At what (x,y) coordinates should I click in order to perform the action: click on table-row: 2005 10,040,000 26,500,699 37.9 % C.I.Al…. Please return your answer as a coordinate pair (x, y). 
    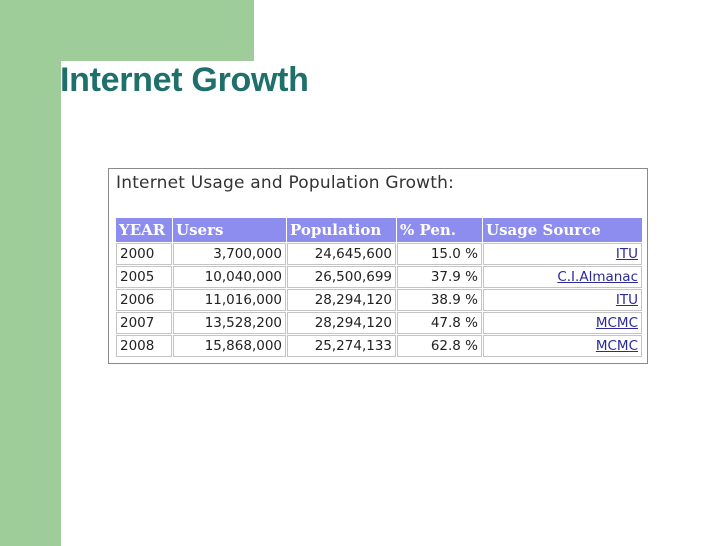
    Looking at the image, I should click on (379, 277).